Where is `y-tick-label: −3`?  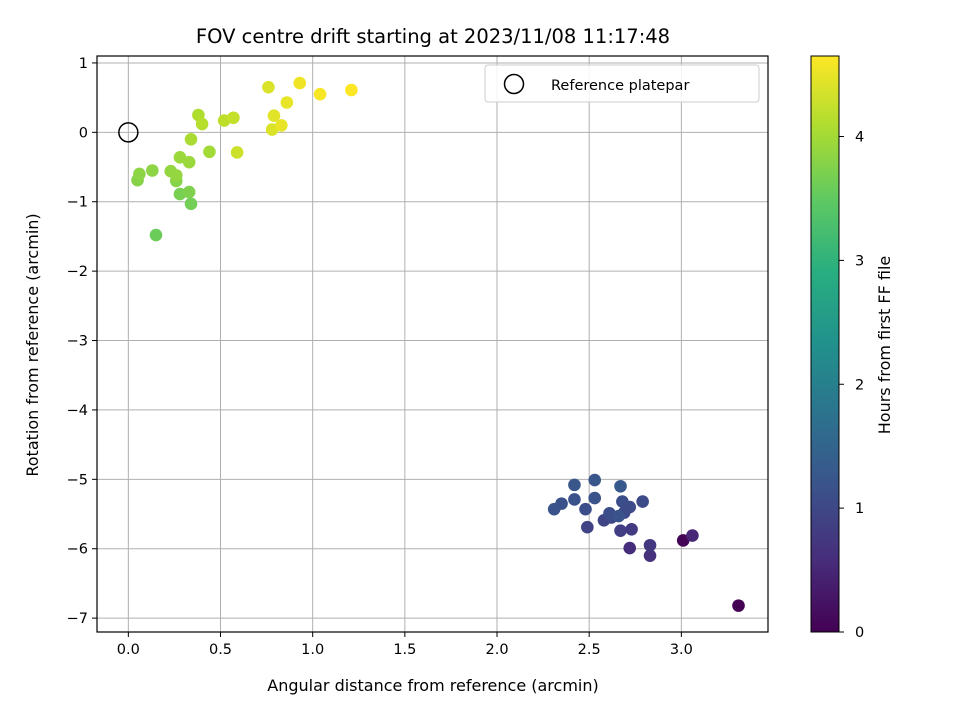
y-tick-label: −3 is located at coordinates (77, 342).